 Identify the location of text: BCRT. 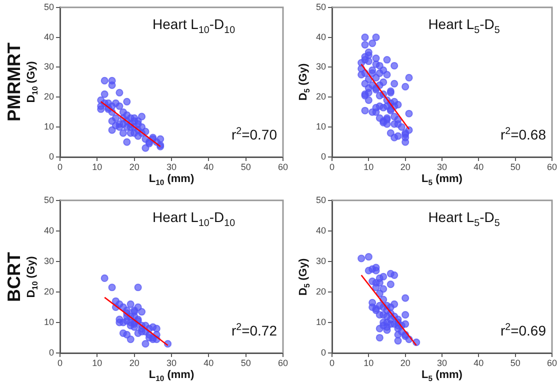
(14, 277).